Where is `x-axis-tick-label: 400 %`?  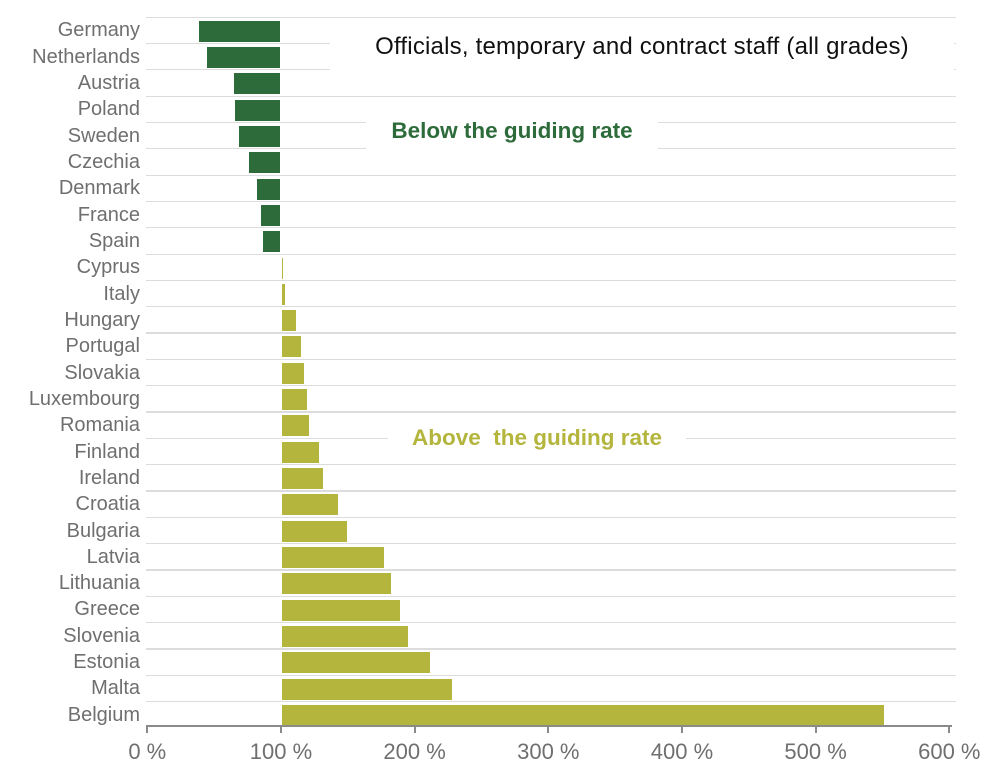
x-axis-tick-label: 400 % is located at coordinates (682, 751).